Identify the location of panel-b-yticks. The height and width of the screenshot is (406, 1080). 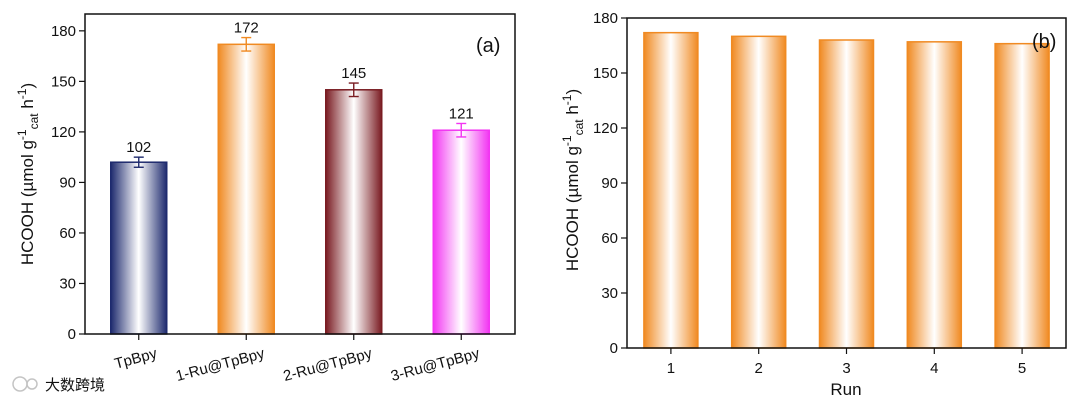
(624, 183).